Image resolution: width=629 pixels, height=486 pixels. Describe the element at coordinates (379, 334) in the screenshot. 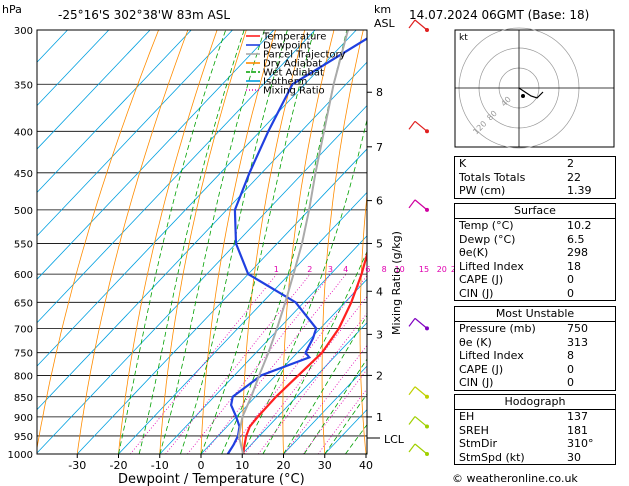

I see `km-tick-label: 3` at that location.